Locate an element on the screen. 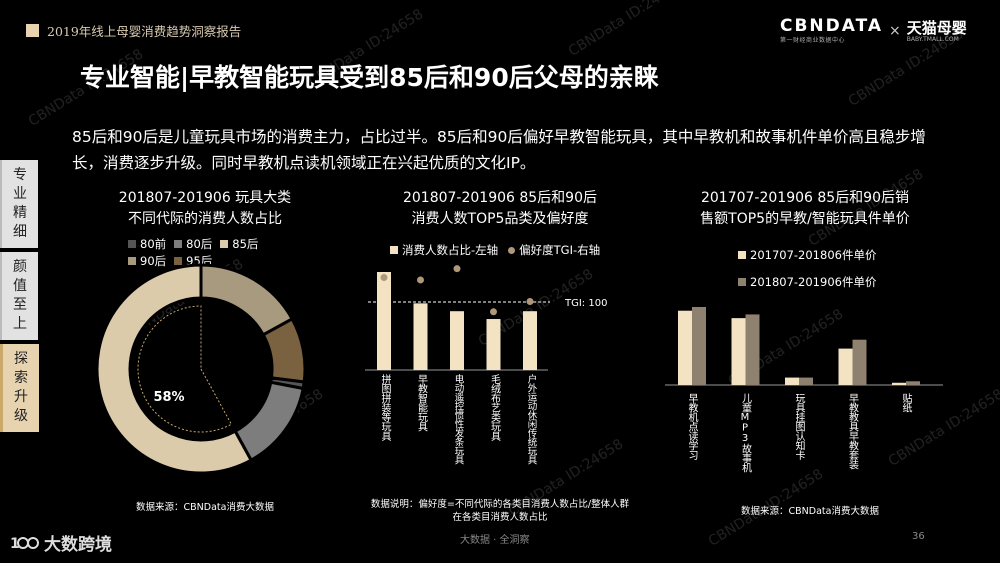 This screenshot has height=563, width=1000. chart3-plot is located at coordinates (804, 346).